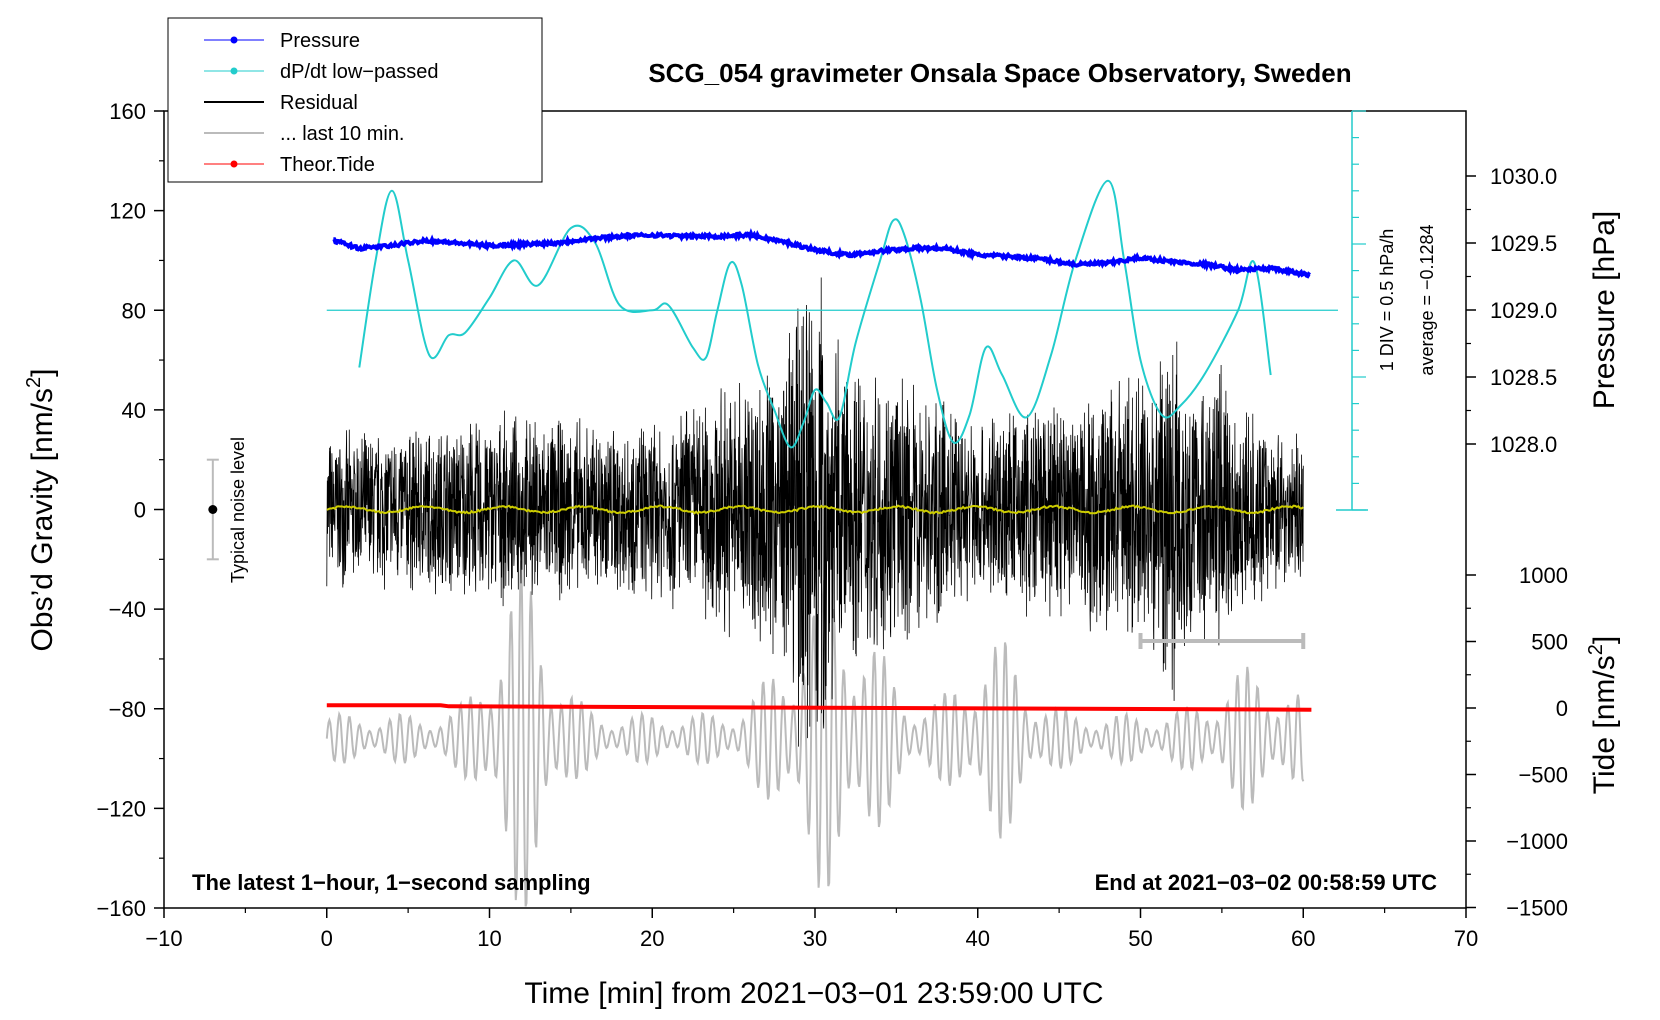 This screenshot has height=1020, width=1660. I want to click on pressure-series, so click(821, 253).